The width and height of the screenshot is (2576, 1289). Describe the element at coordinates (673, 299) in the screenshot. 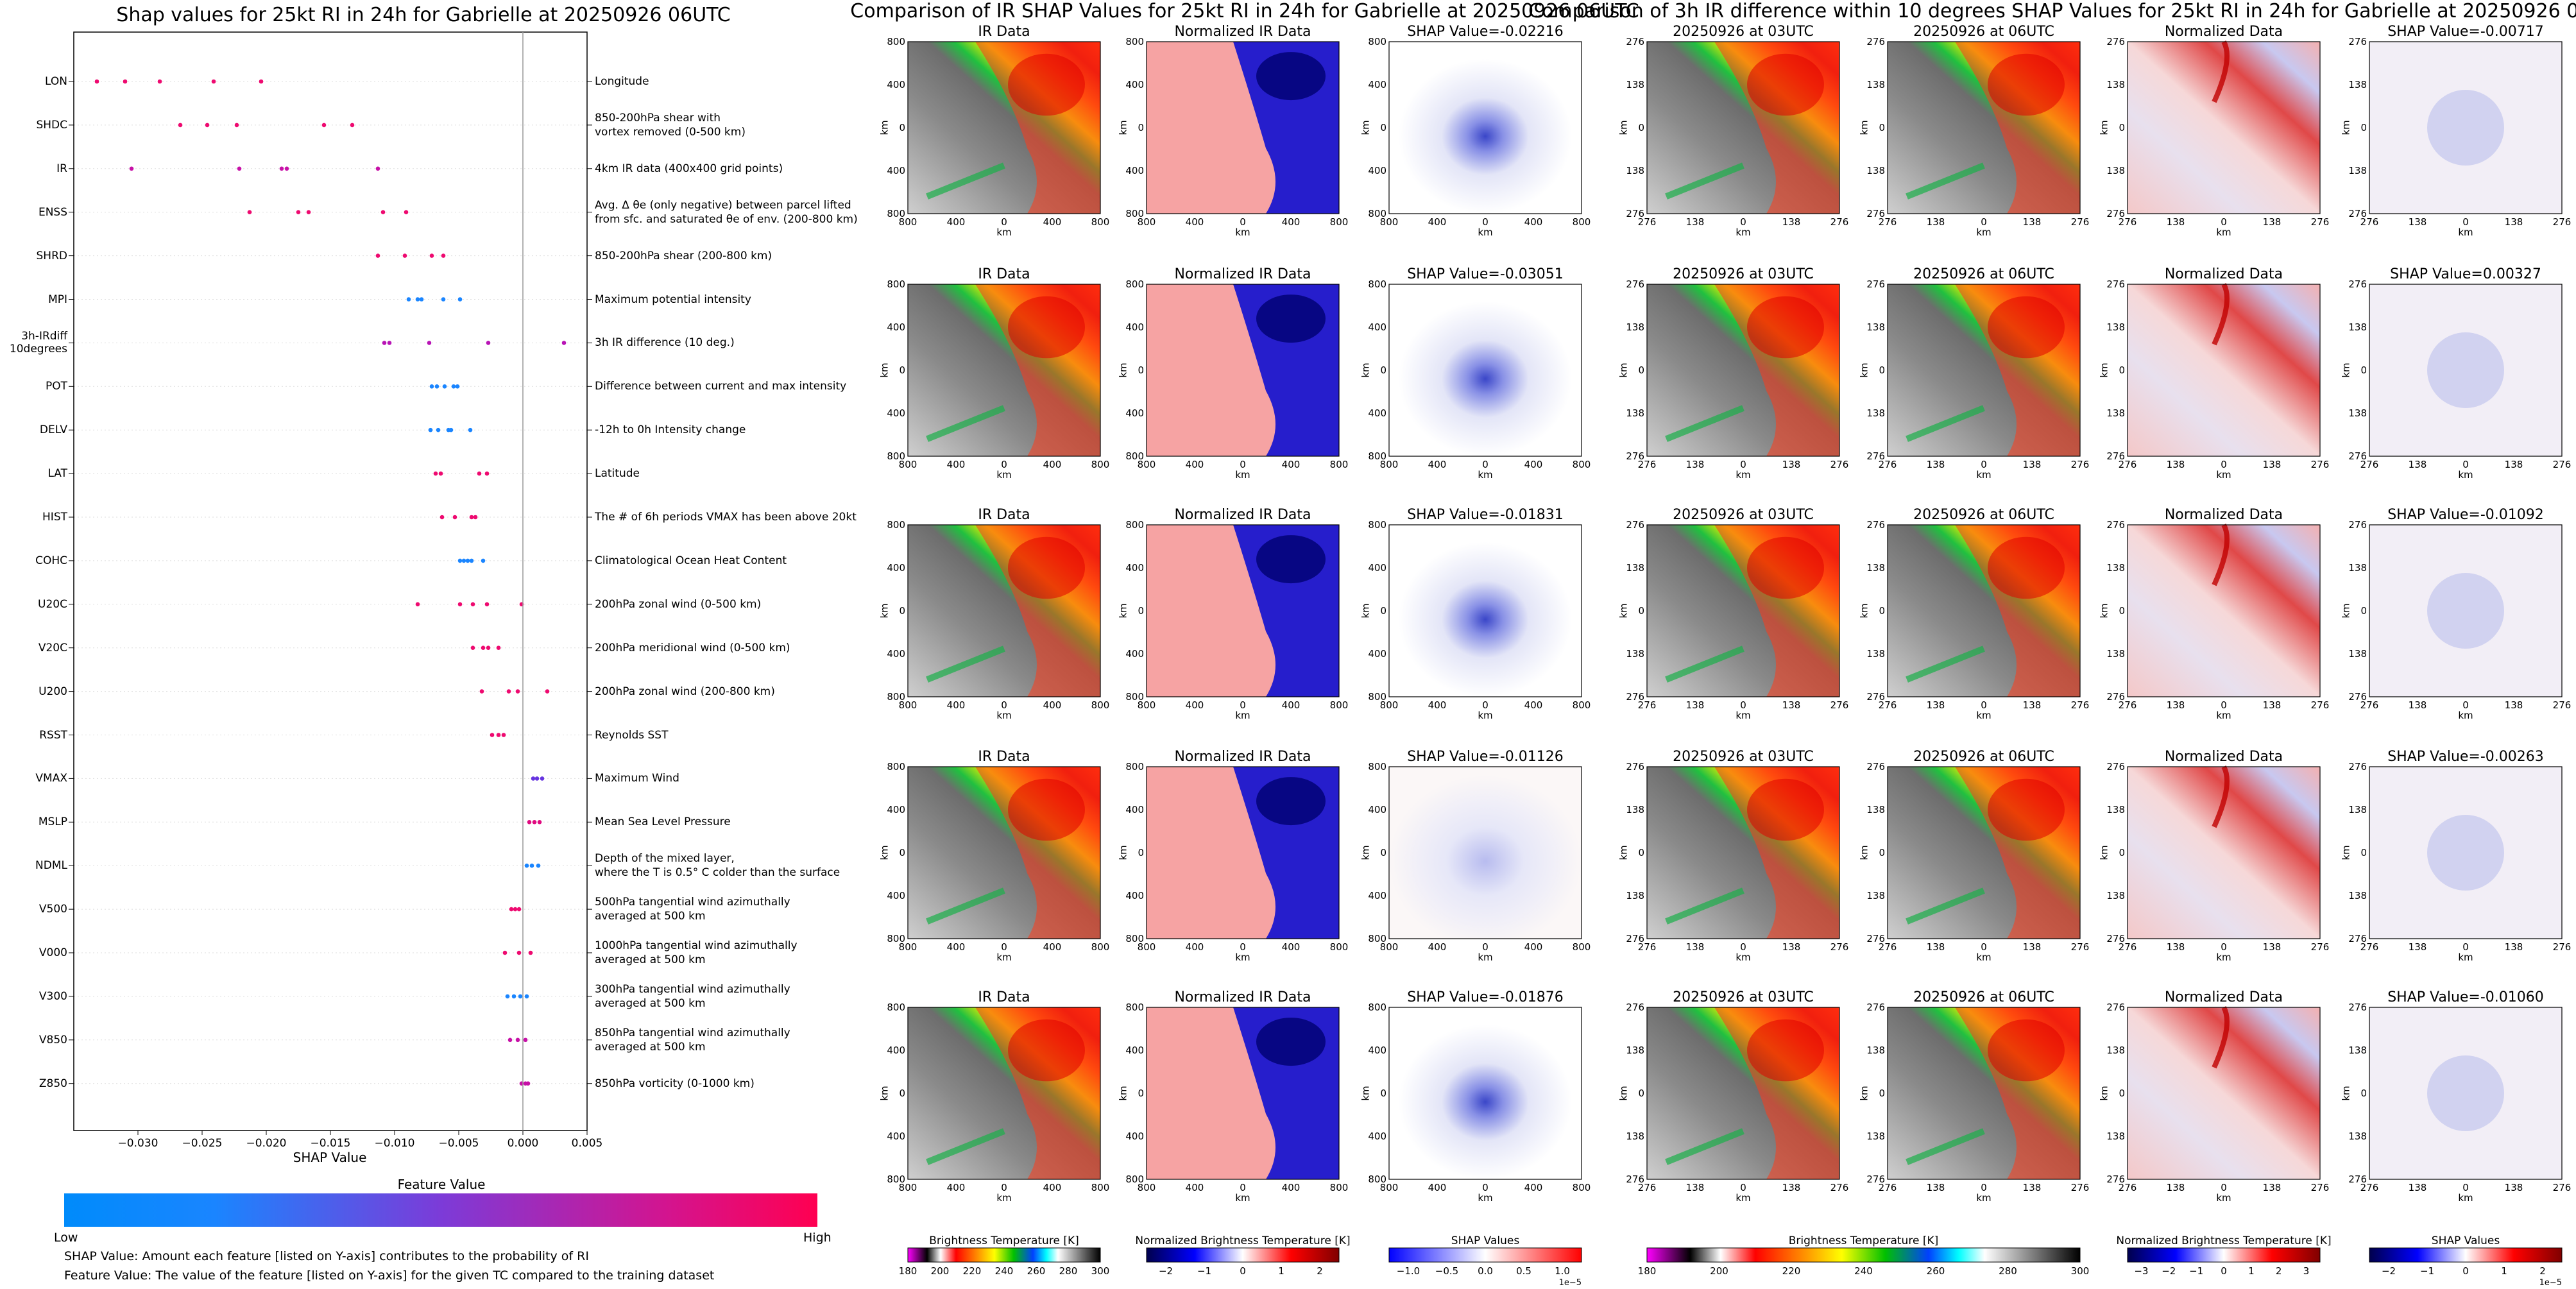

I see `feature-desc: Maximum potential intensity` at that location.